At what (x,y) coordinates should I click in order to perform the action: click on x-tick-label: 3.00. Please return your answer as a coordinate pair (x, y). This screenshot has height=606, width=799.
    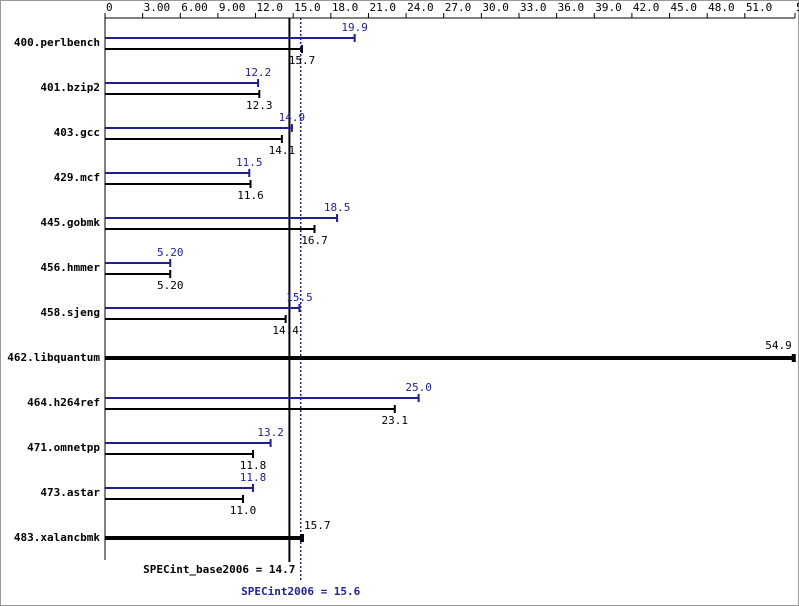
    Looking at the image, I should click on (157, 7).